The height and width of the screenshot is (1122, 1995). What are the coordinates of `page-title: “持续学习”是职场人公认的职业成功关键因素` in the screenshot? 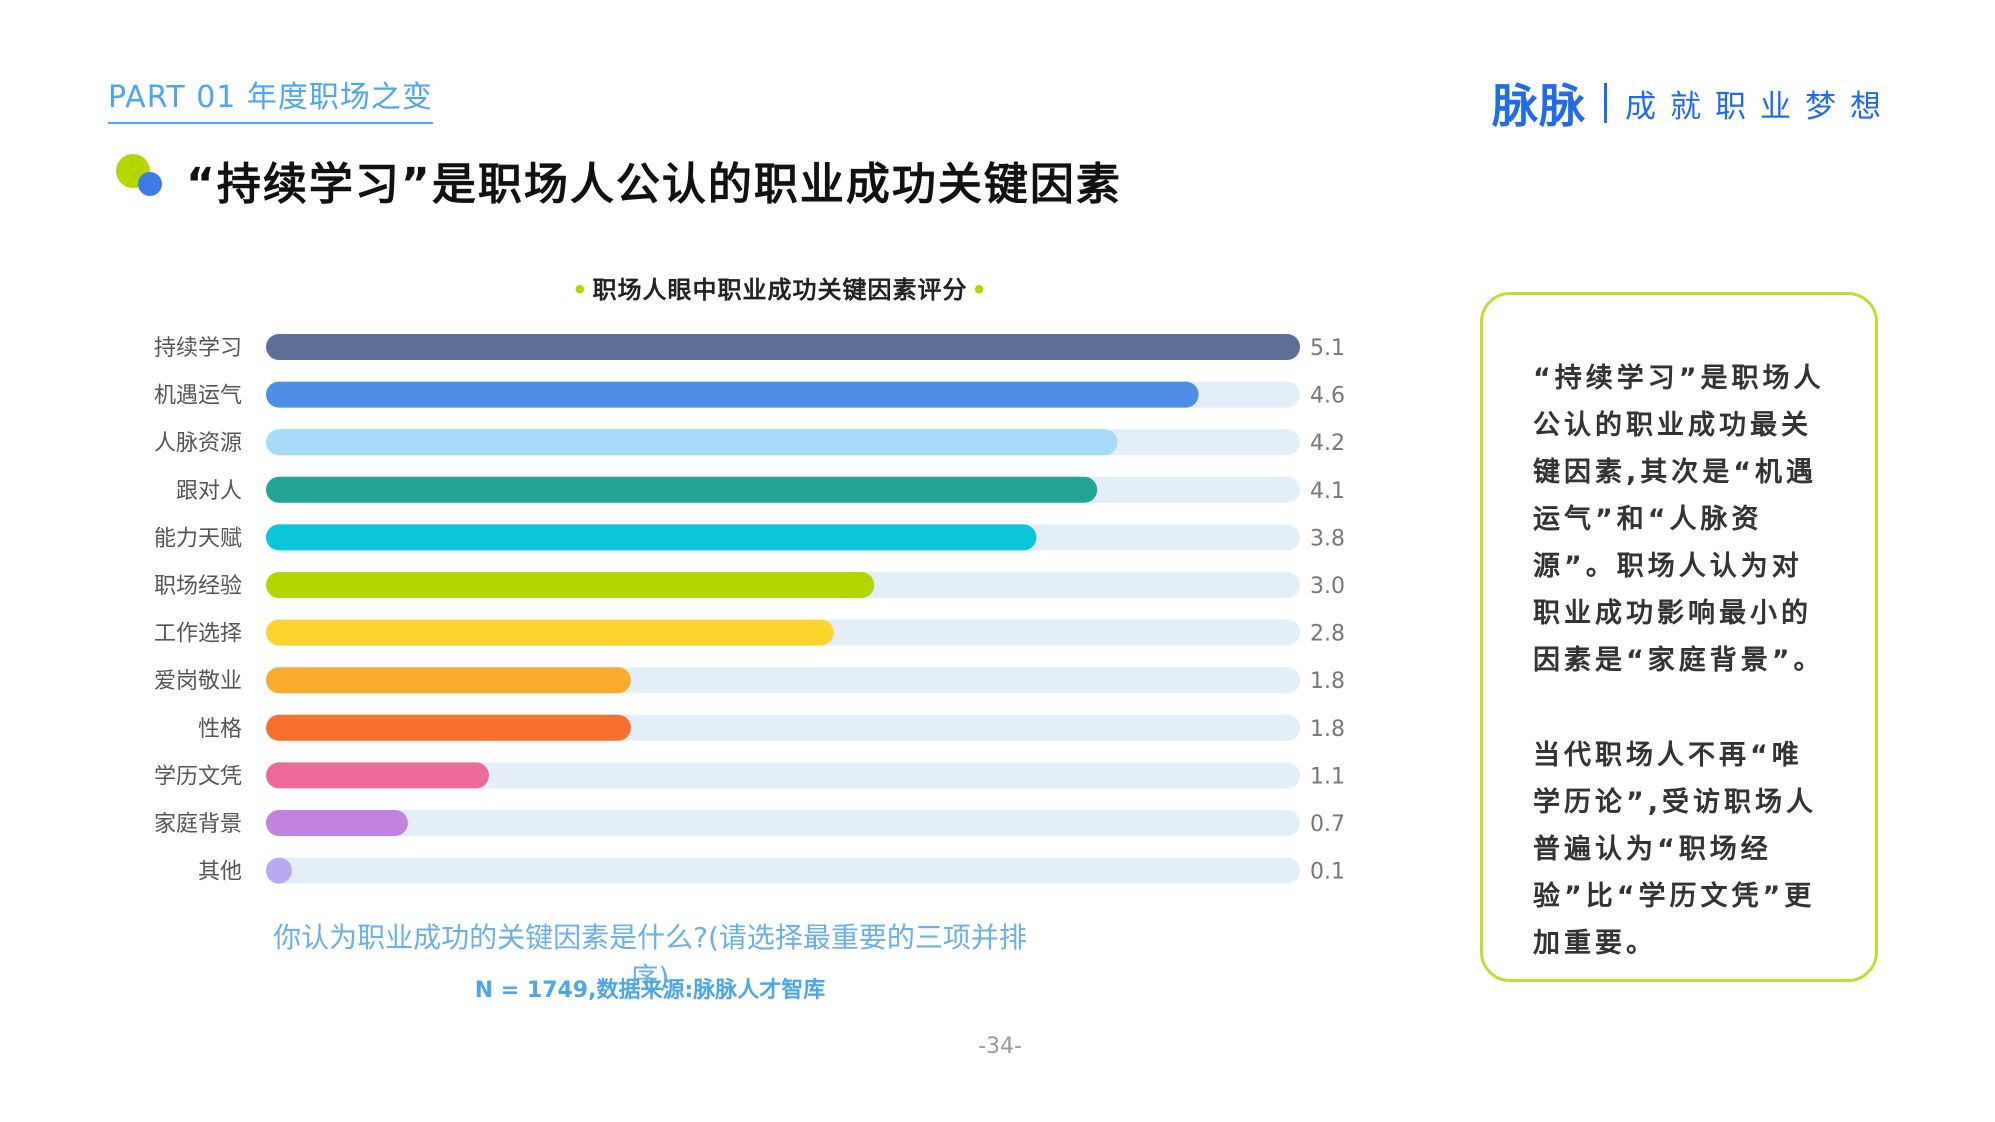 It's located at (654, 184).